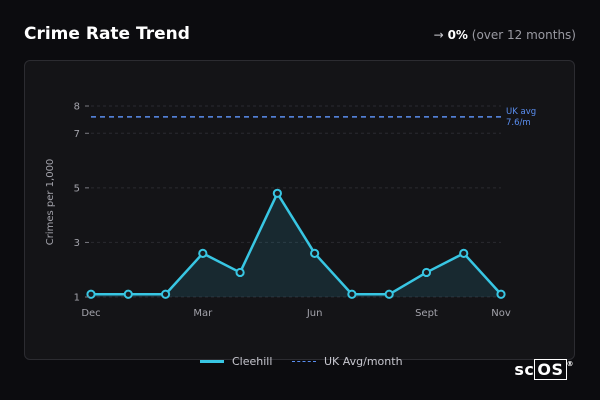 This screenshot has height=400, width=600. Describe the element at coordinates (77, 243) in the screenshot. I see `y-tick-label: 3` at that location.